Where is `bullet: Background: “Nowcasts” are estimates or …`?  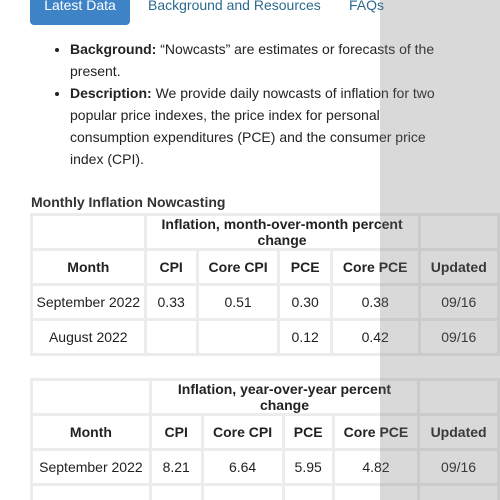 bullet: Background: “Nowcasts” are estimates or … is located at coordinates (265, 60).